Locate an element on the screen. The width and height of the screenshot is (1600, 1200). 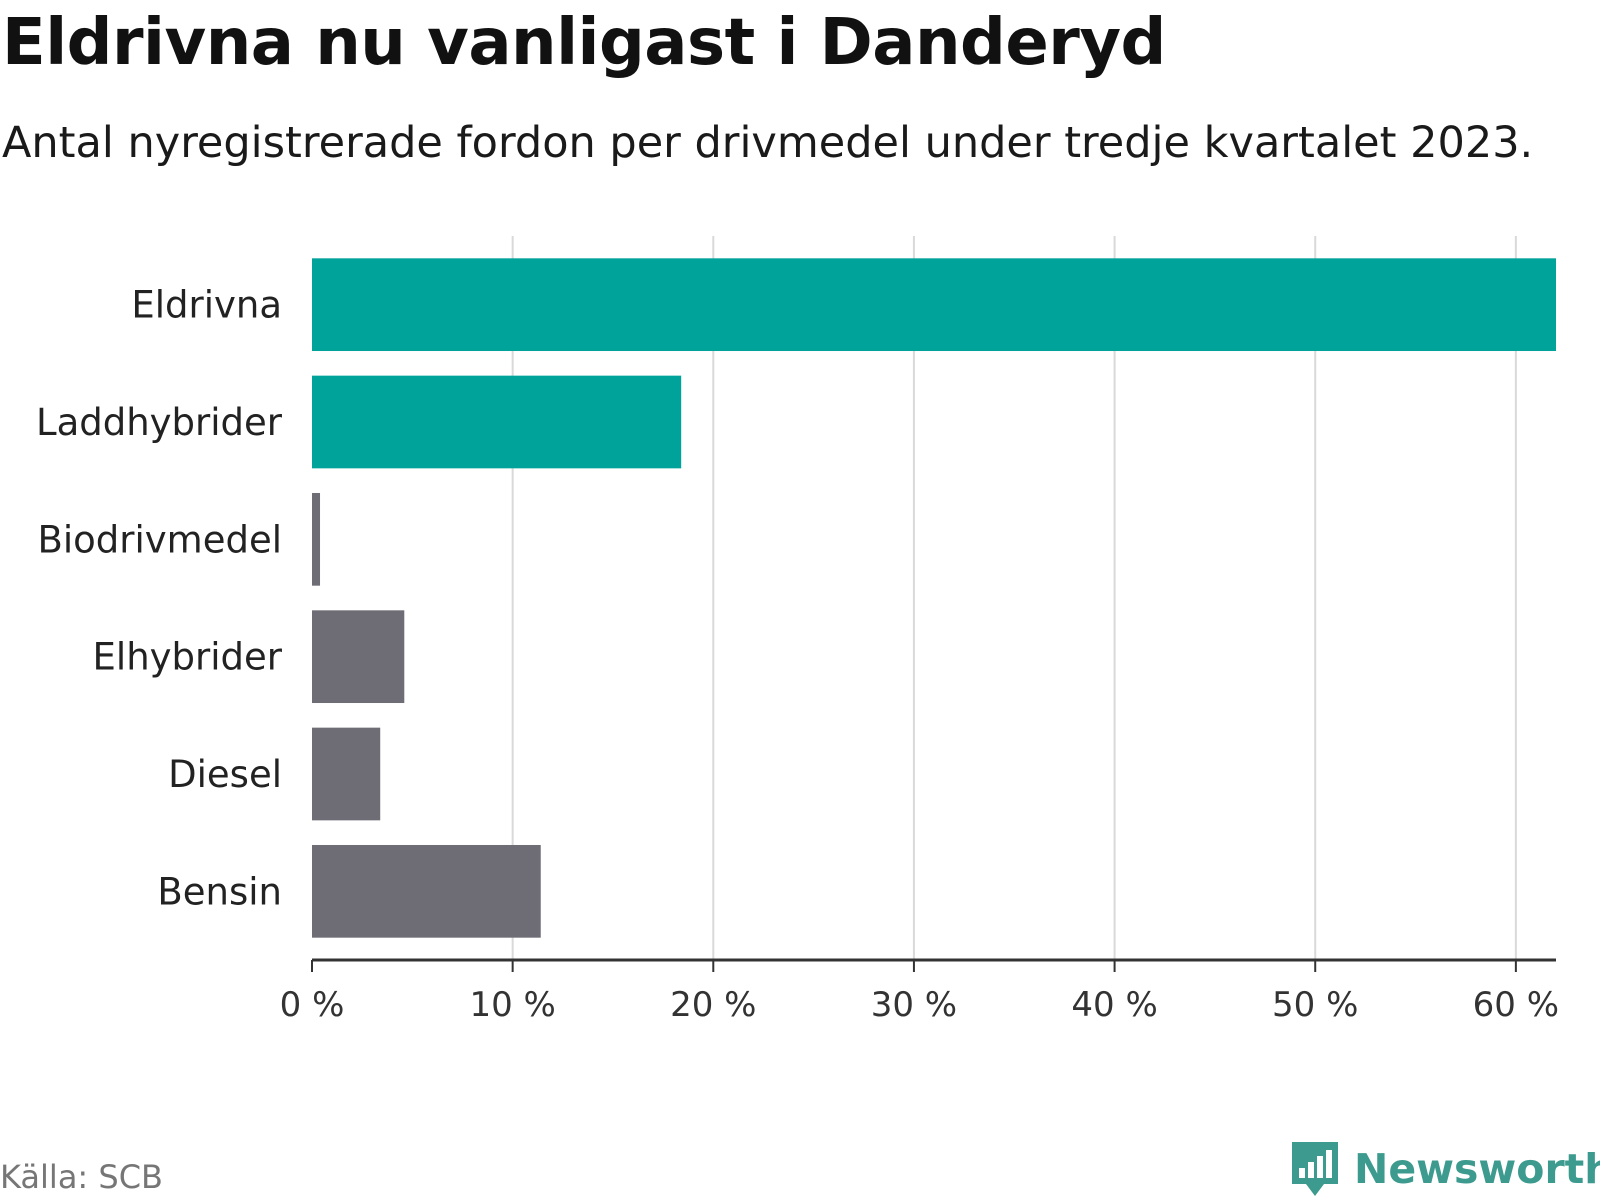
source-note: Källa: SCB is located at coordinates (81, 1177).